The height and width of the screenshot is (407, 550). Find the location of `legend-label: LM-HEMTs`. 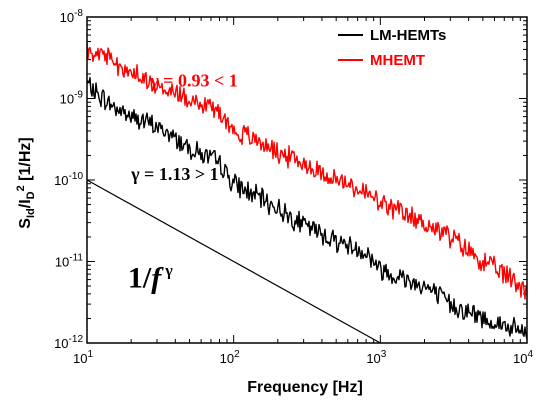

legend-label: LM-HEMTs is located at coordinates (408, 35).